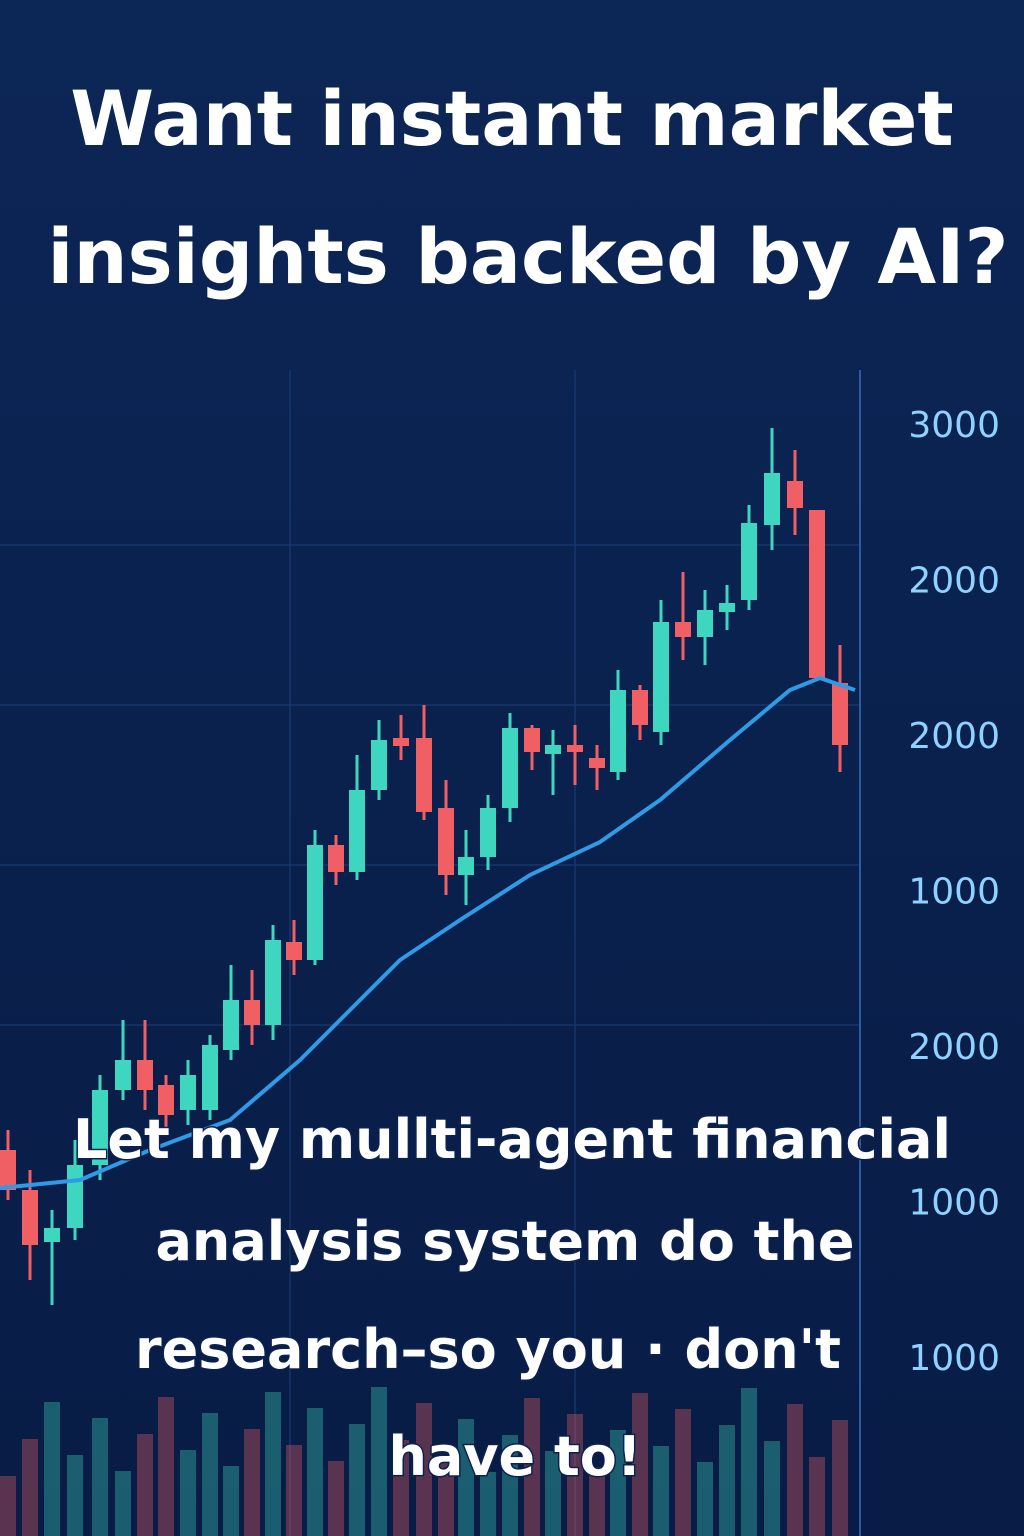  What do you see at coordinates (504, 1241) in the screenshot?
I see `body-line: analysis system do the` at bounding box center [504, 1241].